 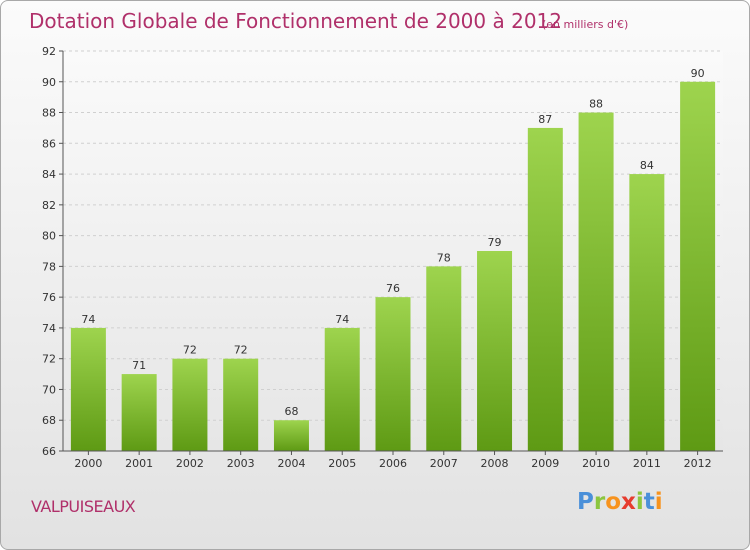 I want to click on proxiti-logo: Proxiti, so click(x=620, y=502).